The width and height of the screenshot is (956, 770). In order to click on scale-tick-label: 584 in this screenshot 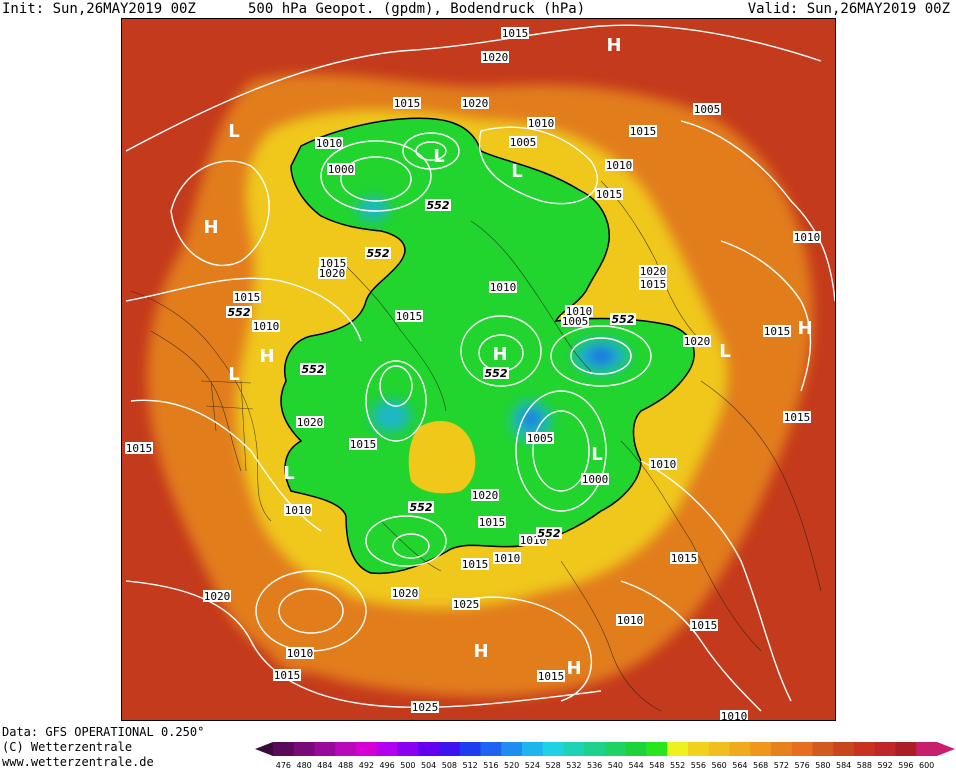, I will do `click(843, 765)`.